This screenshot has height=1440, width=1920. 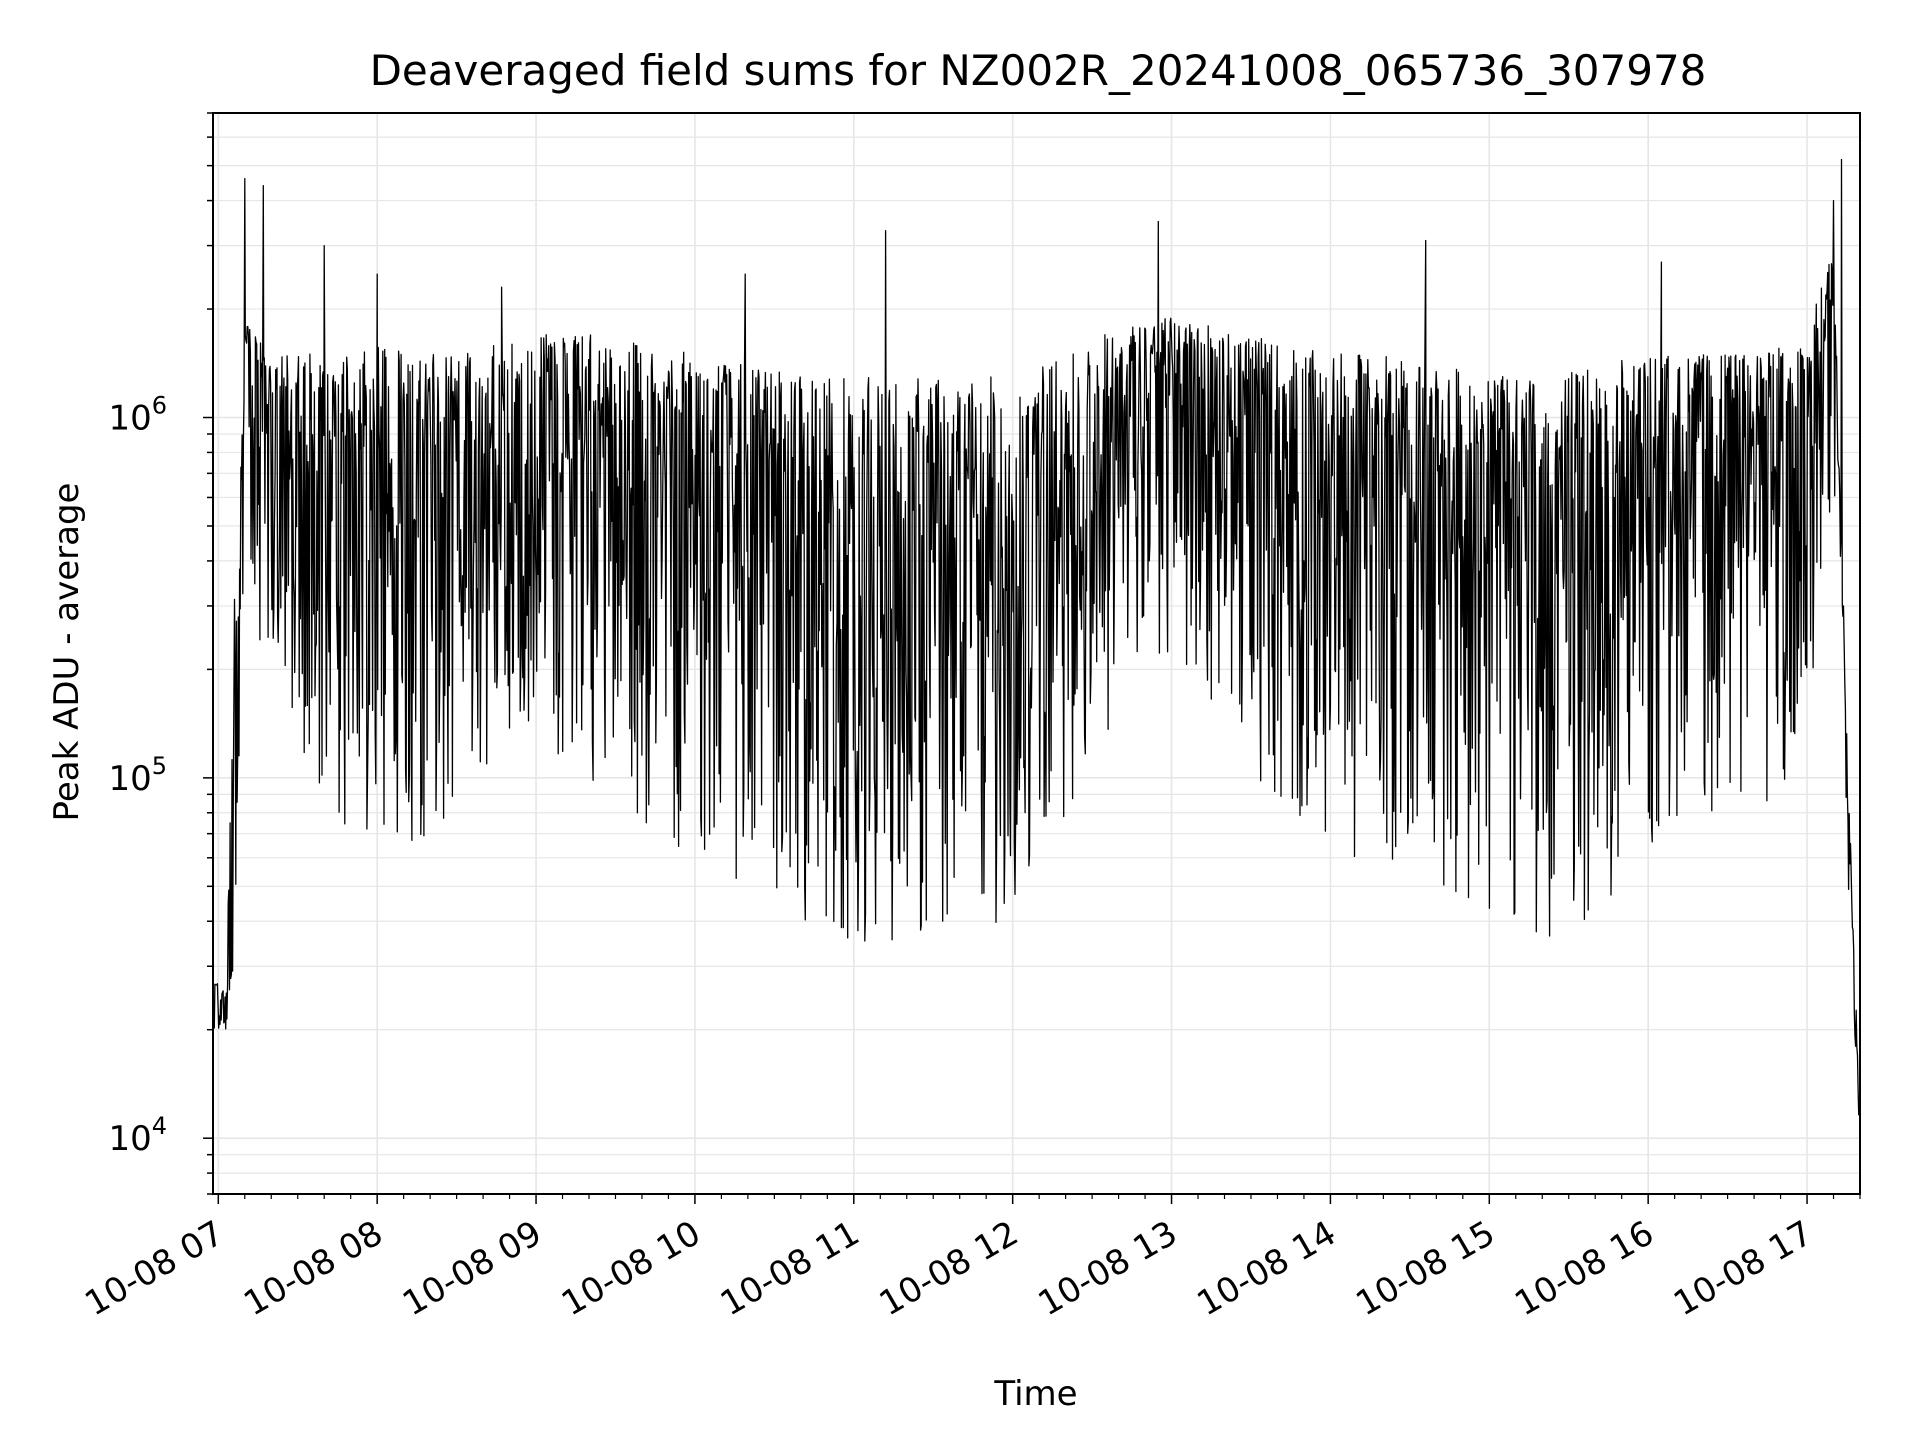 What do you see at coordinates (137, 1135) in the screenshot?
I see `y-tick-label: 10⁴` at bounding box center [137, 1135].